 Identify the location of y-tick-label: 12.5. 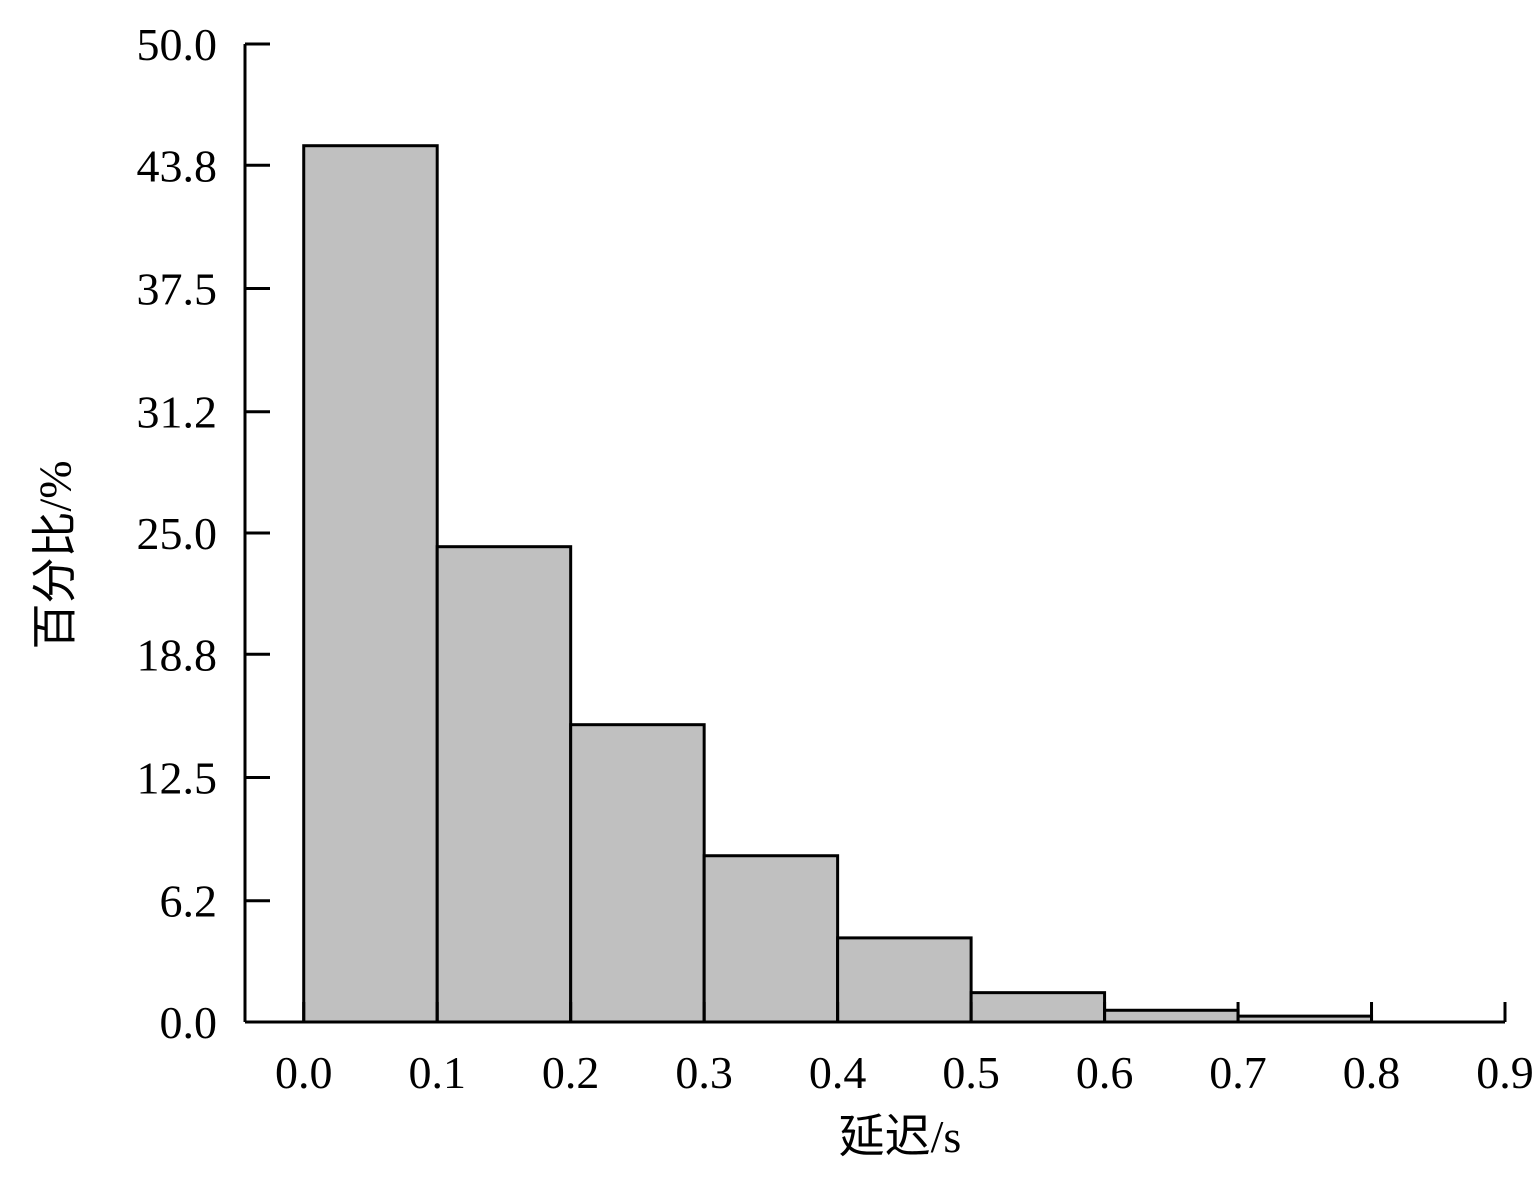
(177, 778).